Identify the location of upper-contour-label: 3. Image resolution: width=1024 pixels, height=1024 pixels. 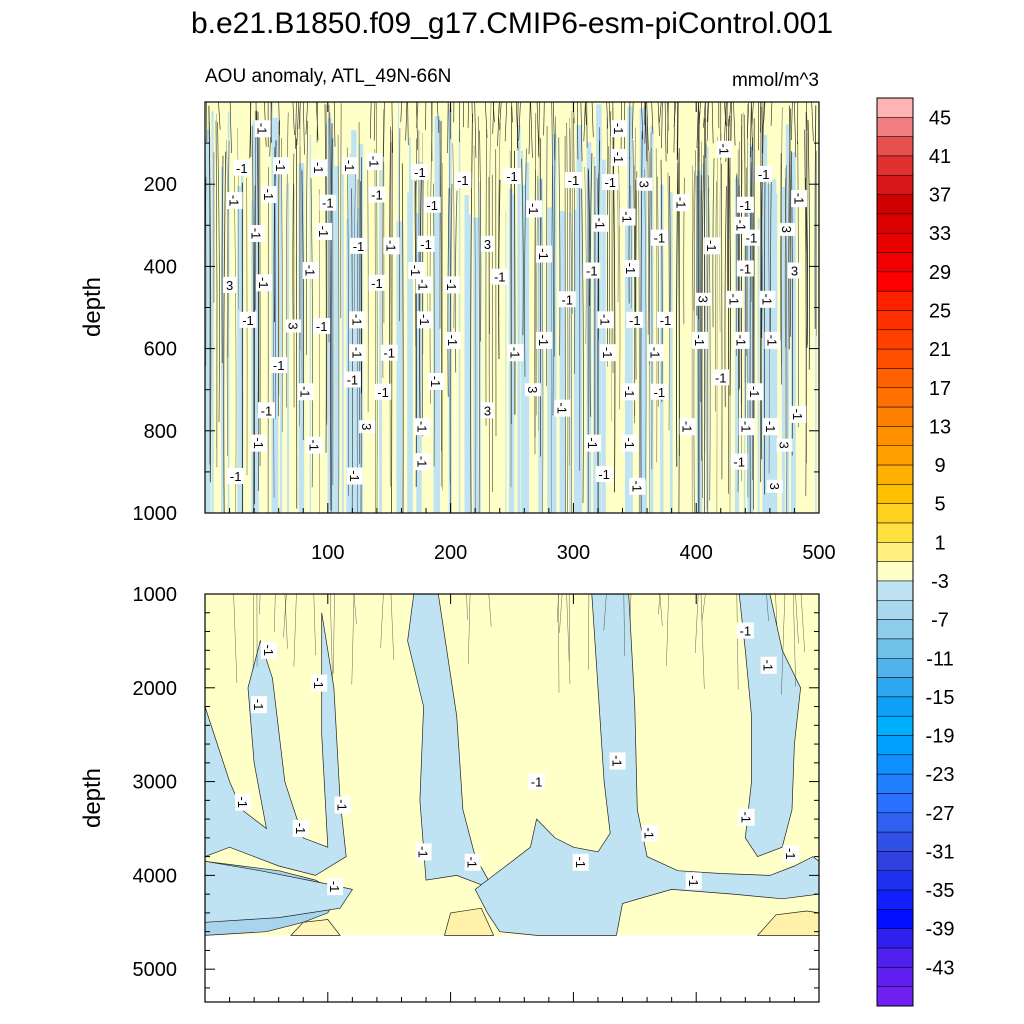
(784, 445).